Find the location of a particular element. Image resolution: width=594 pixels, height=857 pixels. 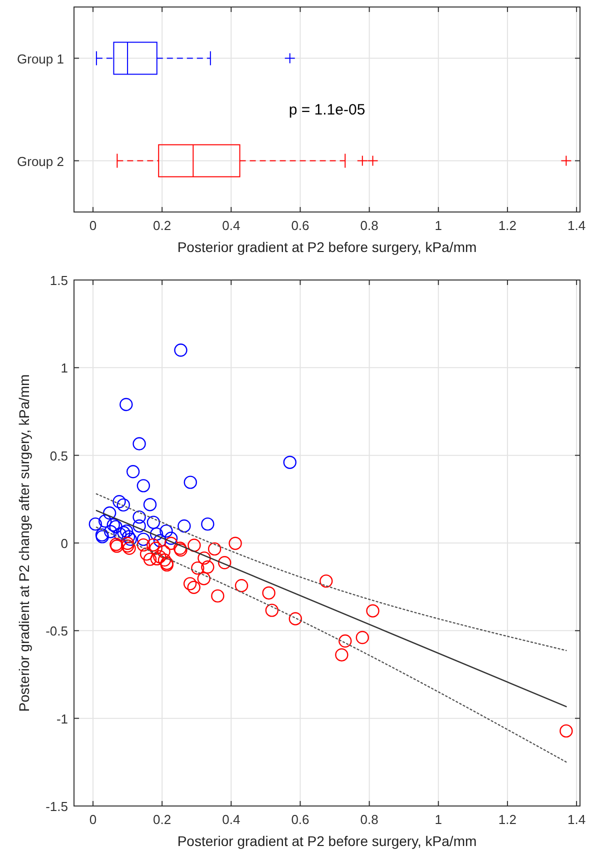

y-tick-label: -1 is located at coordinates (62, 718).